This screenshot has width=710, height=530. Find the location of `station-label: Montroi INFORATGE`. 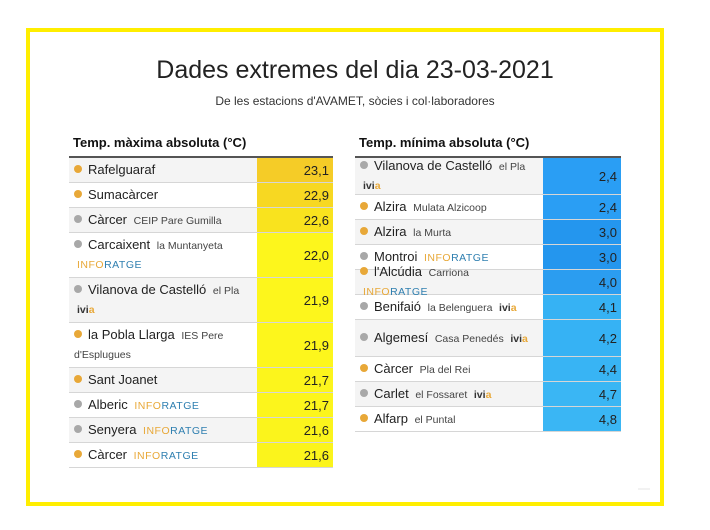

station-label: Montroi INFORATGE is located at coordinates (424, 257).